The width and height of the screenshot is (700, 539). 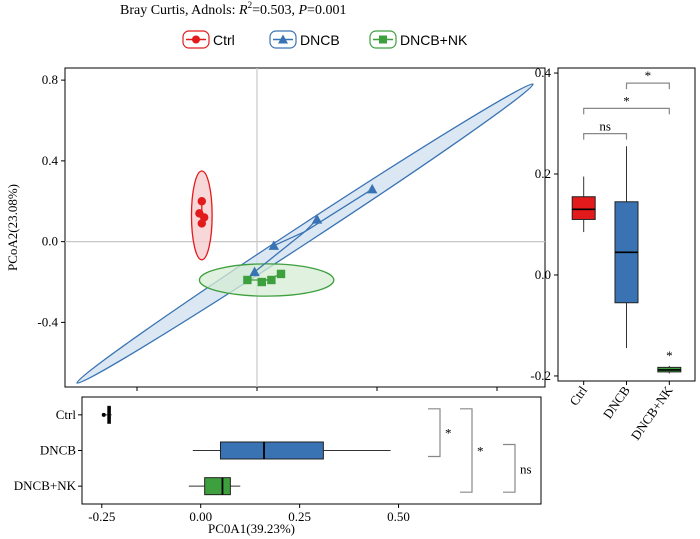 What do you see at coordinates (101, 516) in the screenshot?
I see `pc1-xtick-label-0: -0.25` at bounding box center [101, 516].